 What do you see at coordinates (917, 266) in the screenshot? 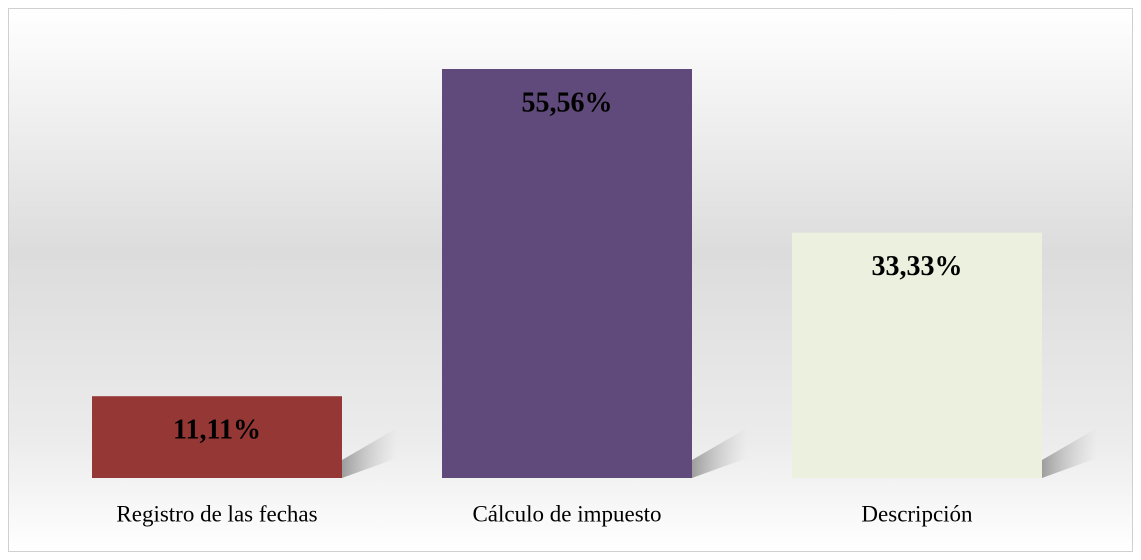
I see `value-label: 33,33%` at bounding box center [917, 266].